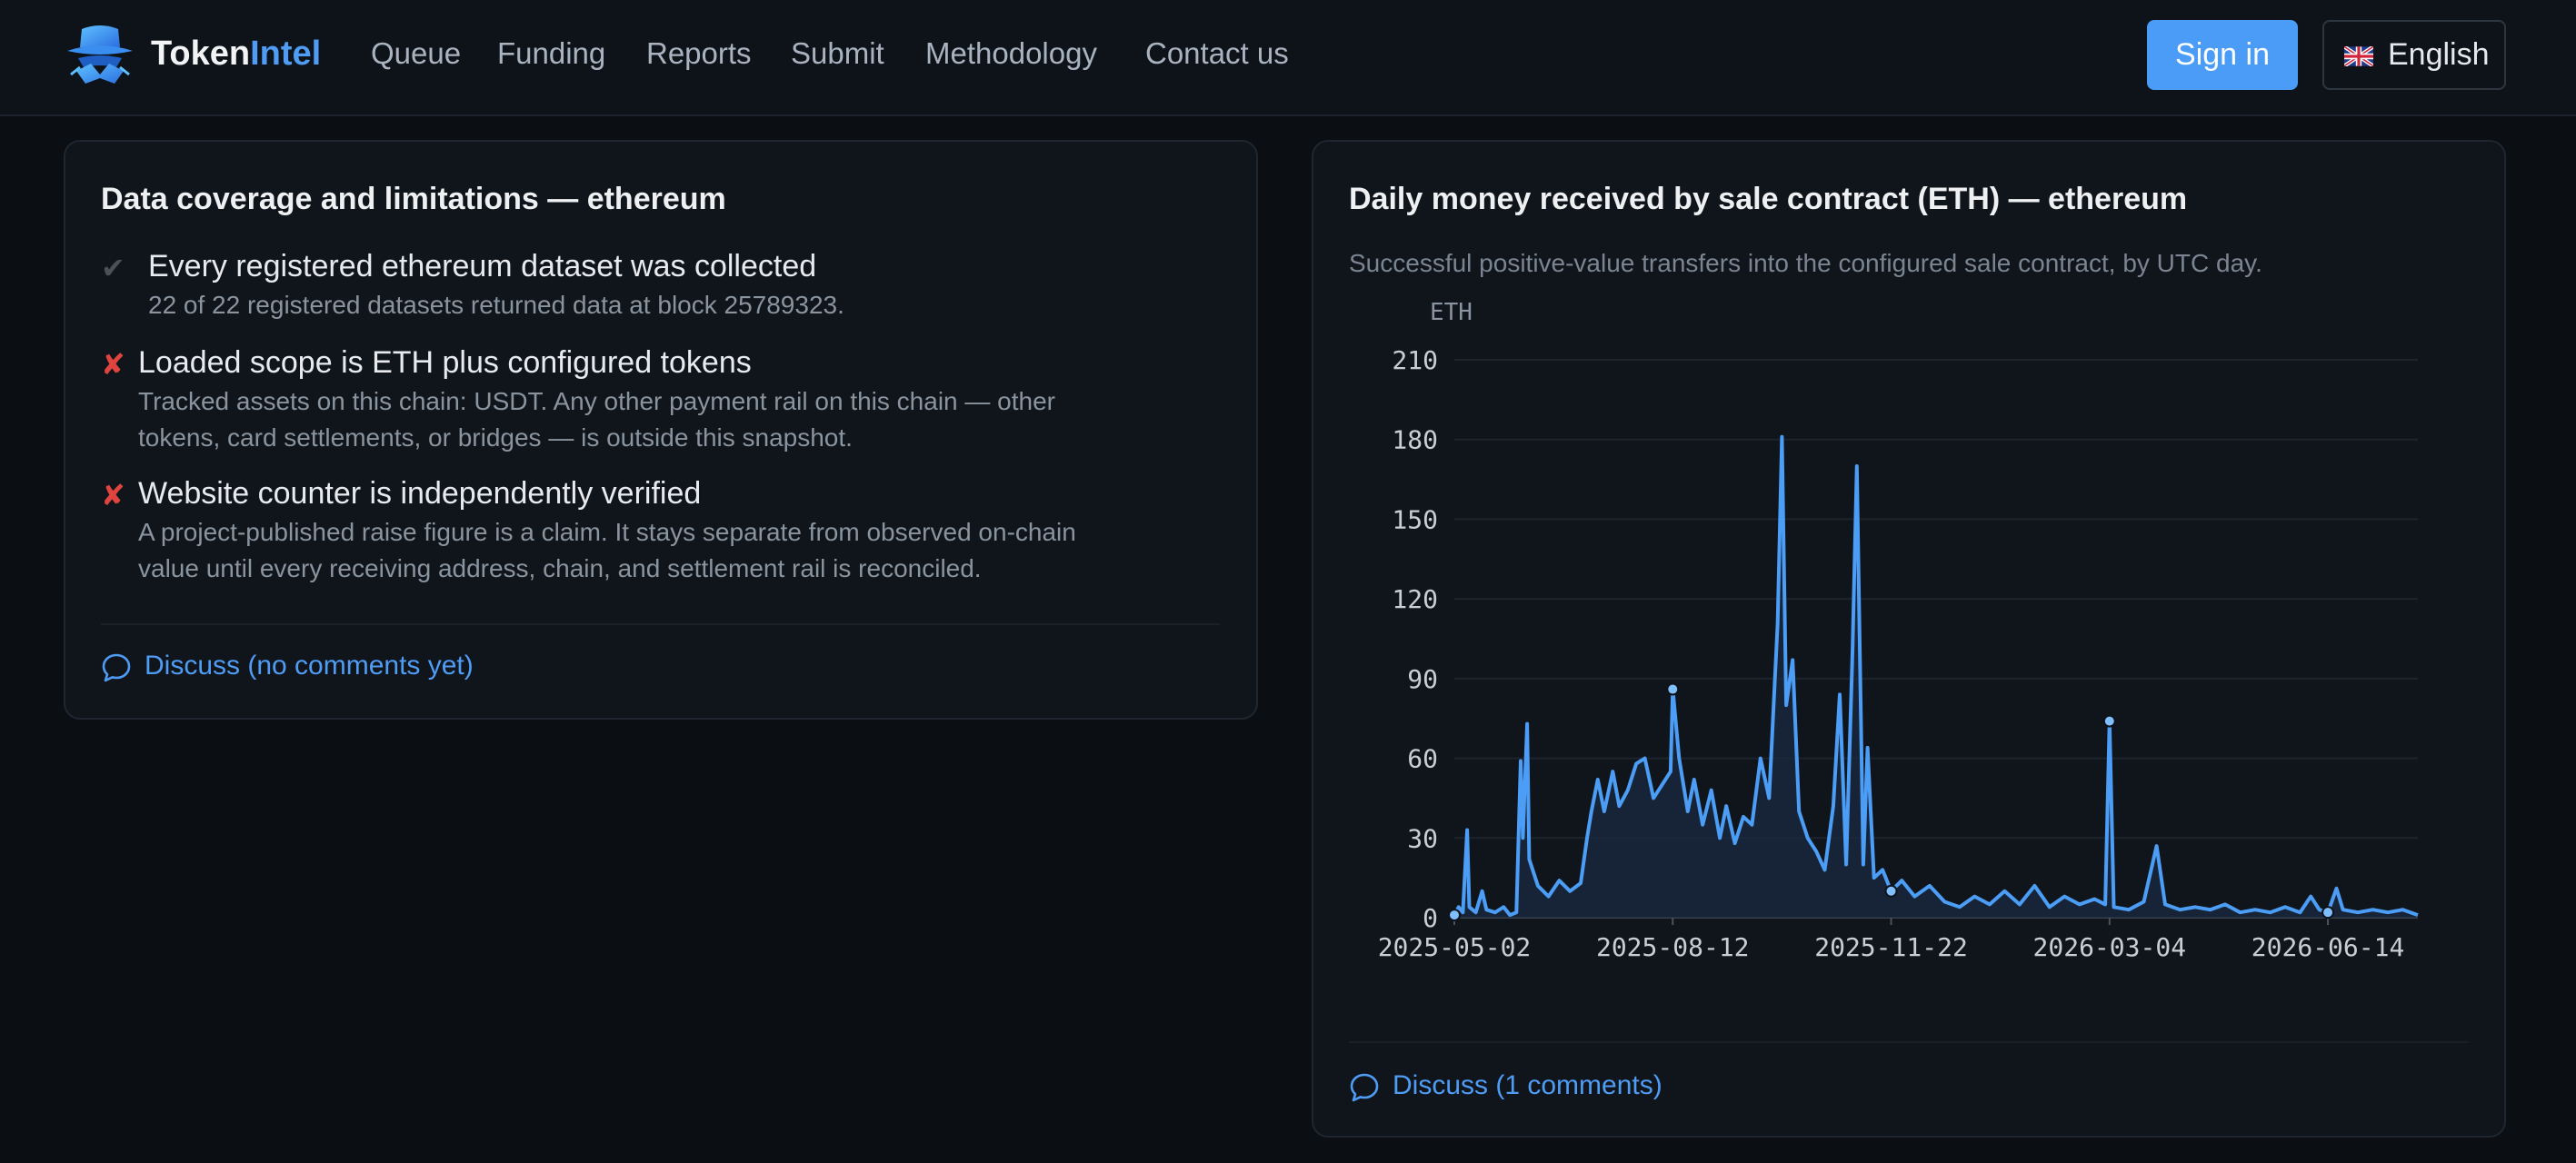 The height and width of the screenshot is (1163, 2576). What do you see at coordinates (551, 53) in the screenshot?
I see `nav-link-funding: Funding` at bounding box center [551, 53].